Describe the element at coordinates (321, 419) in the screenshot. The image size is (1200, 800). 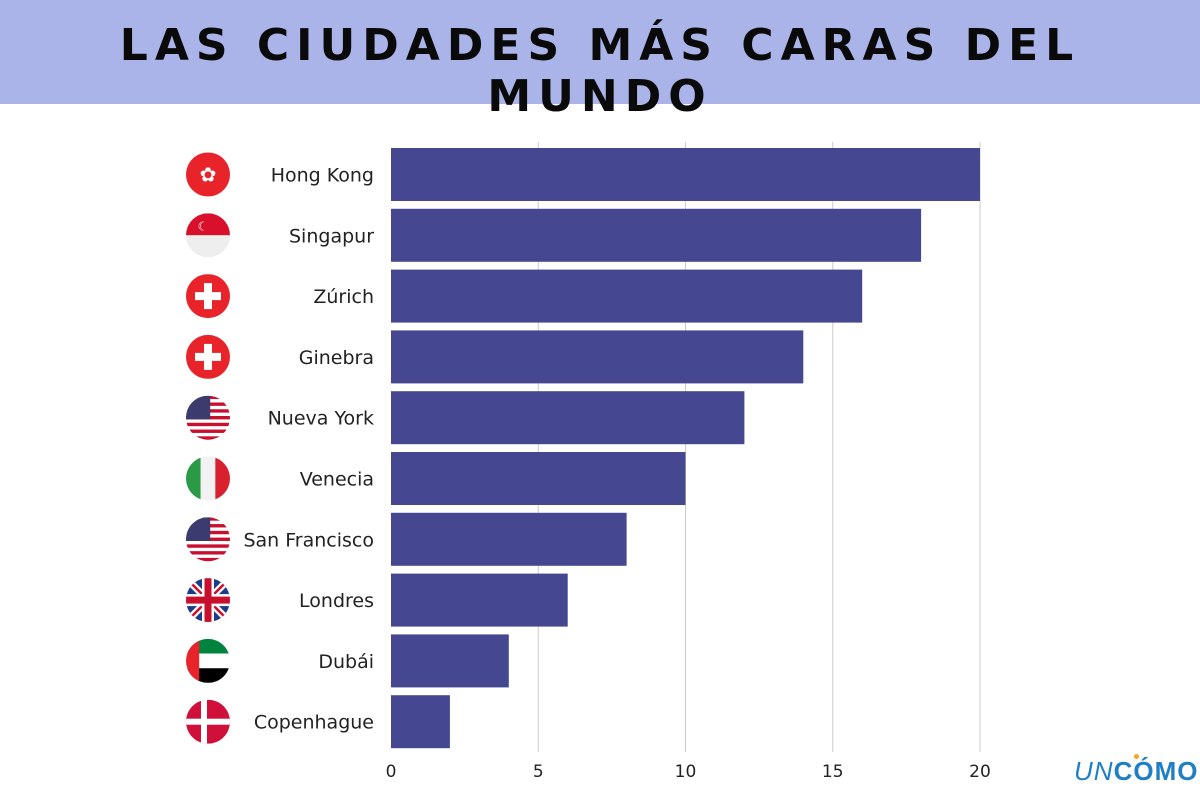
I see `category-label: Nueva York` at that location.